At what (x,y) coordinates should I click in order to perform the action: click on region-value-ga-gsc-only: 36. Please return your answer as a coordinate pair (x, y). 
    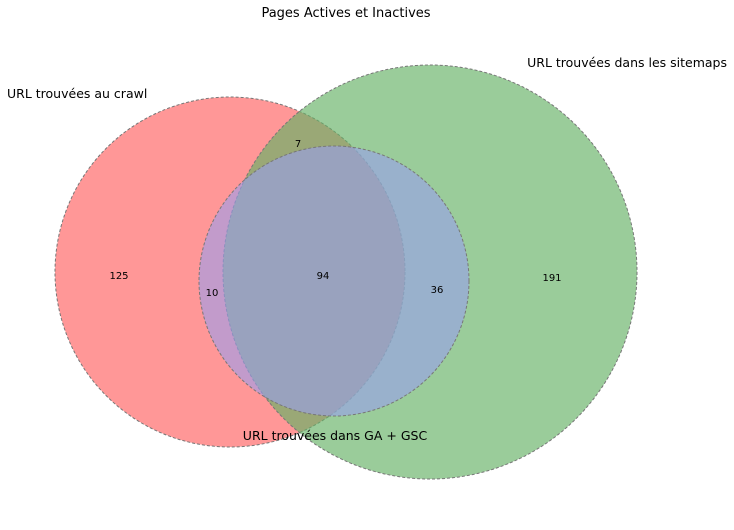
    Looking at the image, I should click on (437, 290).